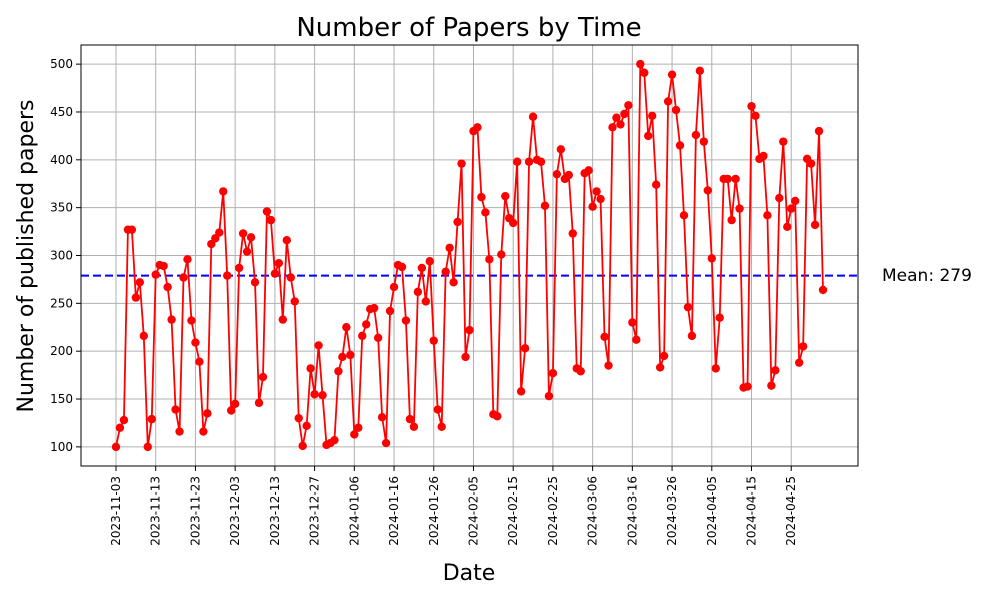  I want to click on x-tick-label: 2024-02-05, so click(473, 511).